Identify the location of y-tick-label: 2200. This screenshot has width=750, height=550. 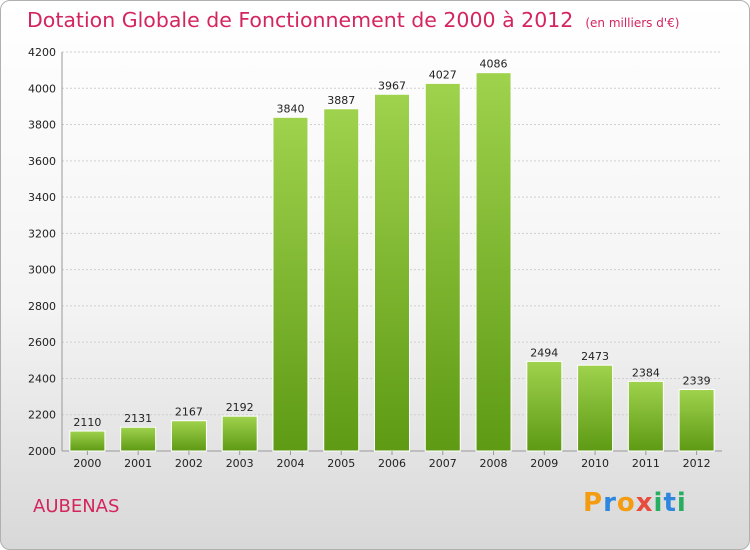
(42, 415).